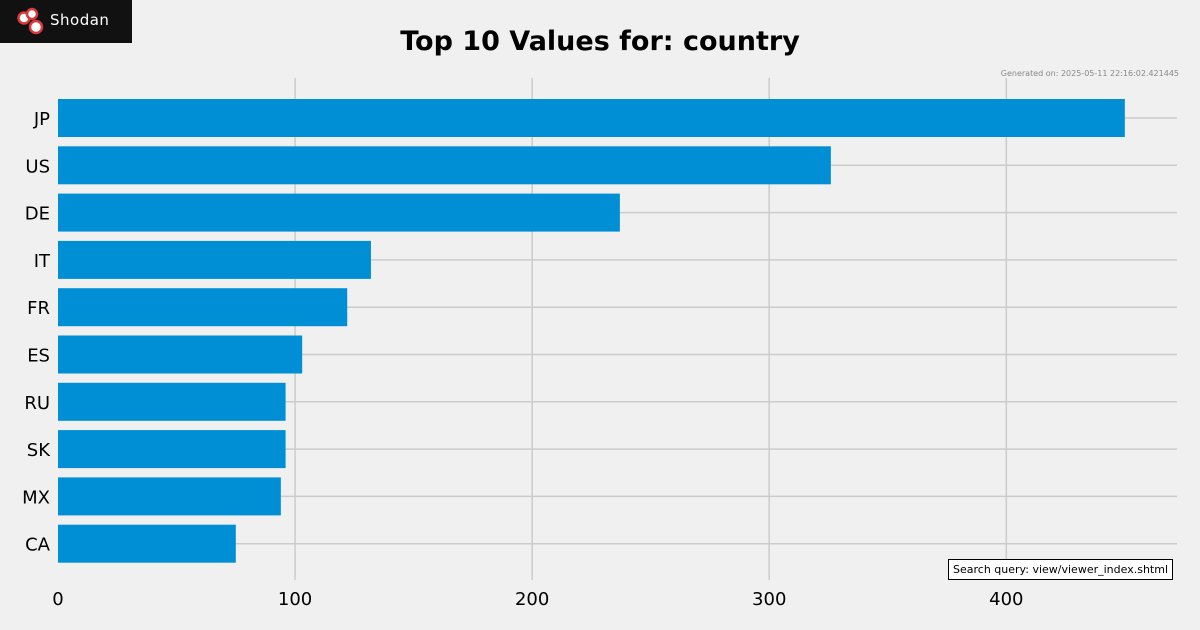  What do you see at coordinates (769, 599) in the screenshot?
I see `x-tick-label: 300` at bounding box center [769, 599].